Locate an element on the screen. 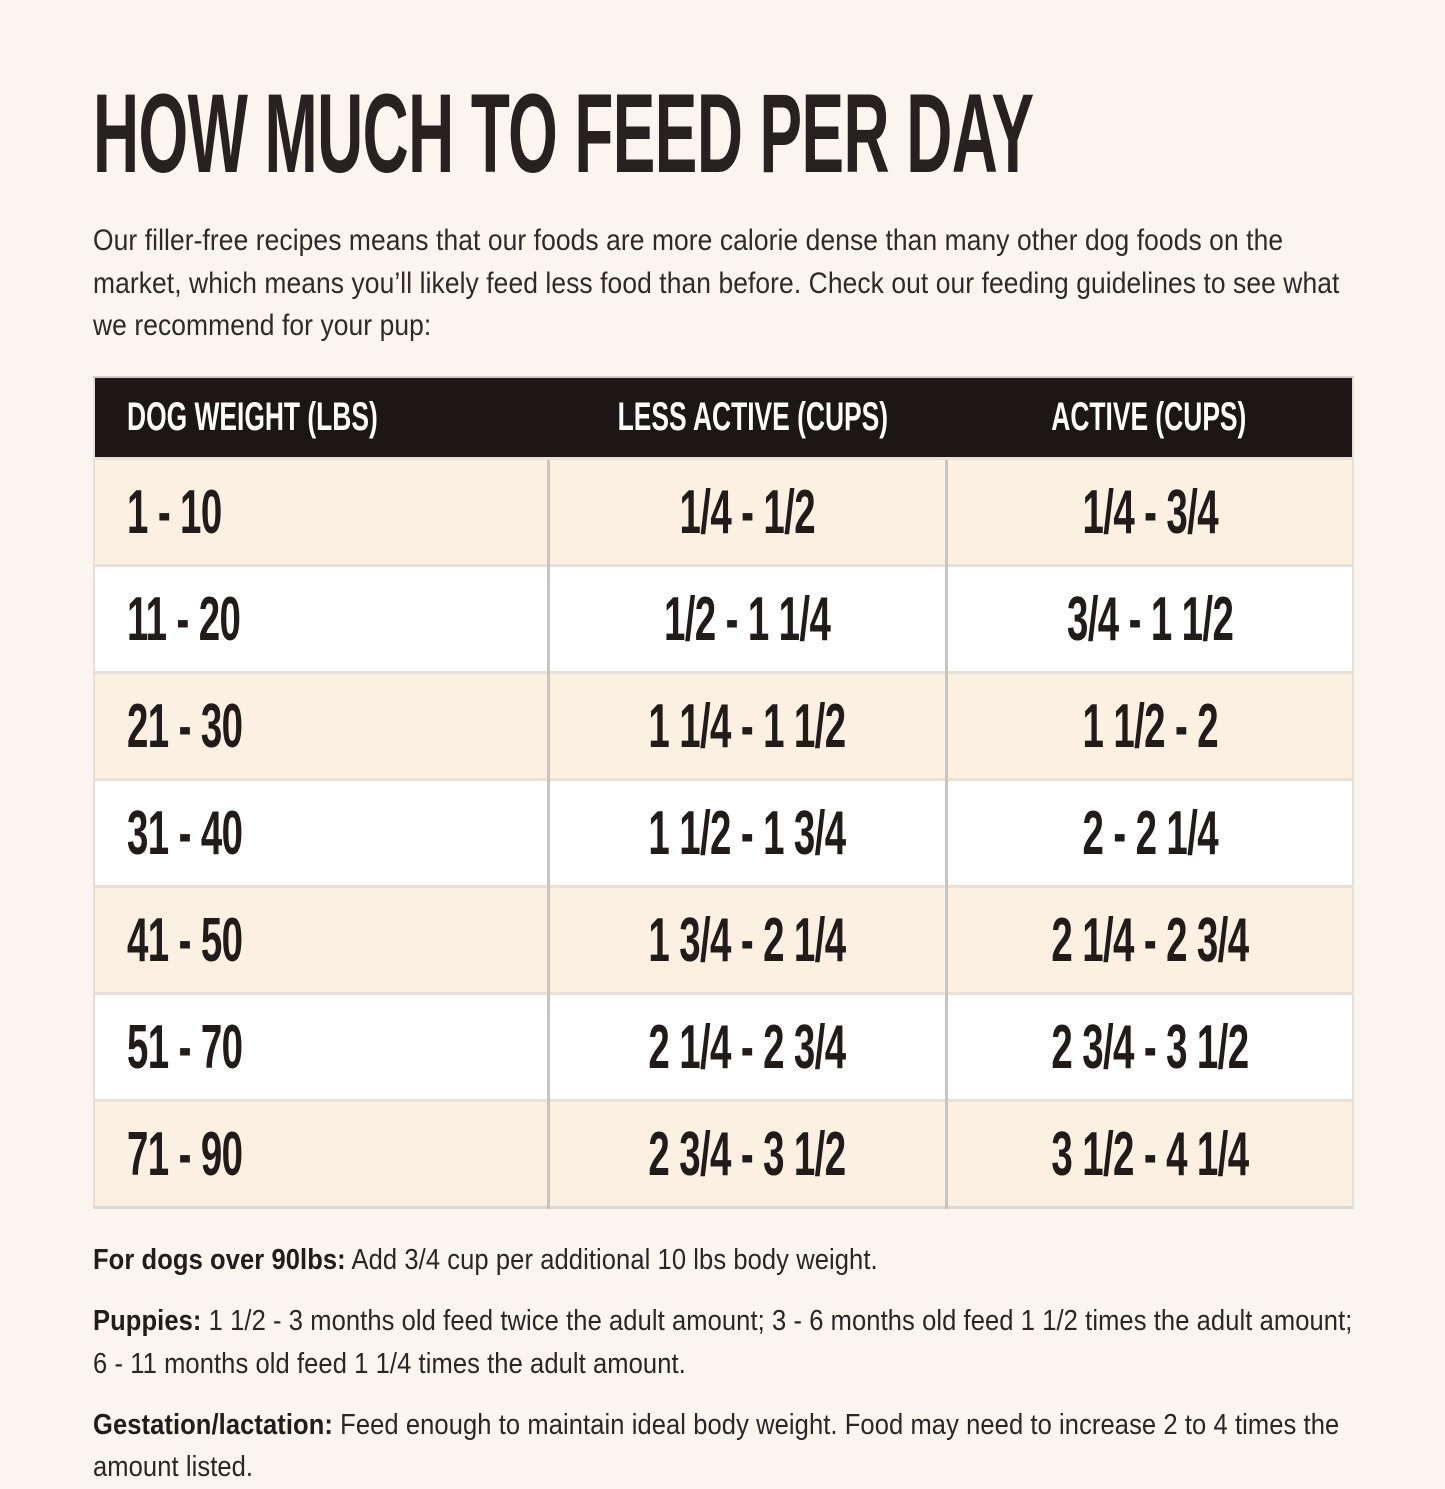 The height and width of the screenshot is (1489, 1445). table-row: 51 - 70 2 1/4 - 2 3/4 2 3/4 - 3 1/2 is located at coordinates (723, 1046).